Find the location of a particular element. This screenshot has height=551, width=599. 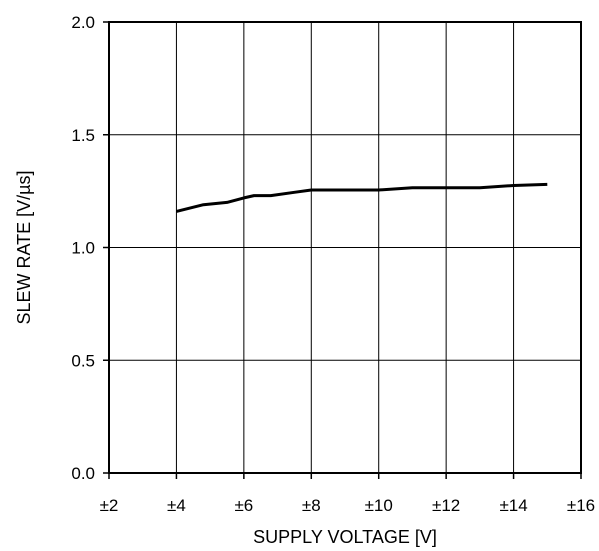

y-tick-label: 0.0 is located at coordinates (83, 473).